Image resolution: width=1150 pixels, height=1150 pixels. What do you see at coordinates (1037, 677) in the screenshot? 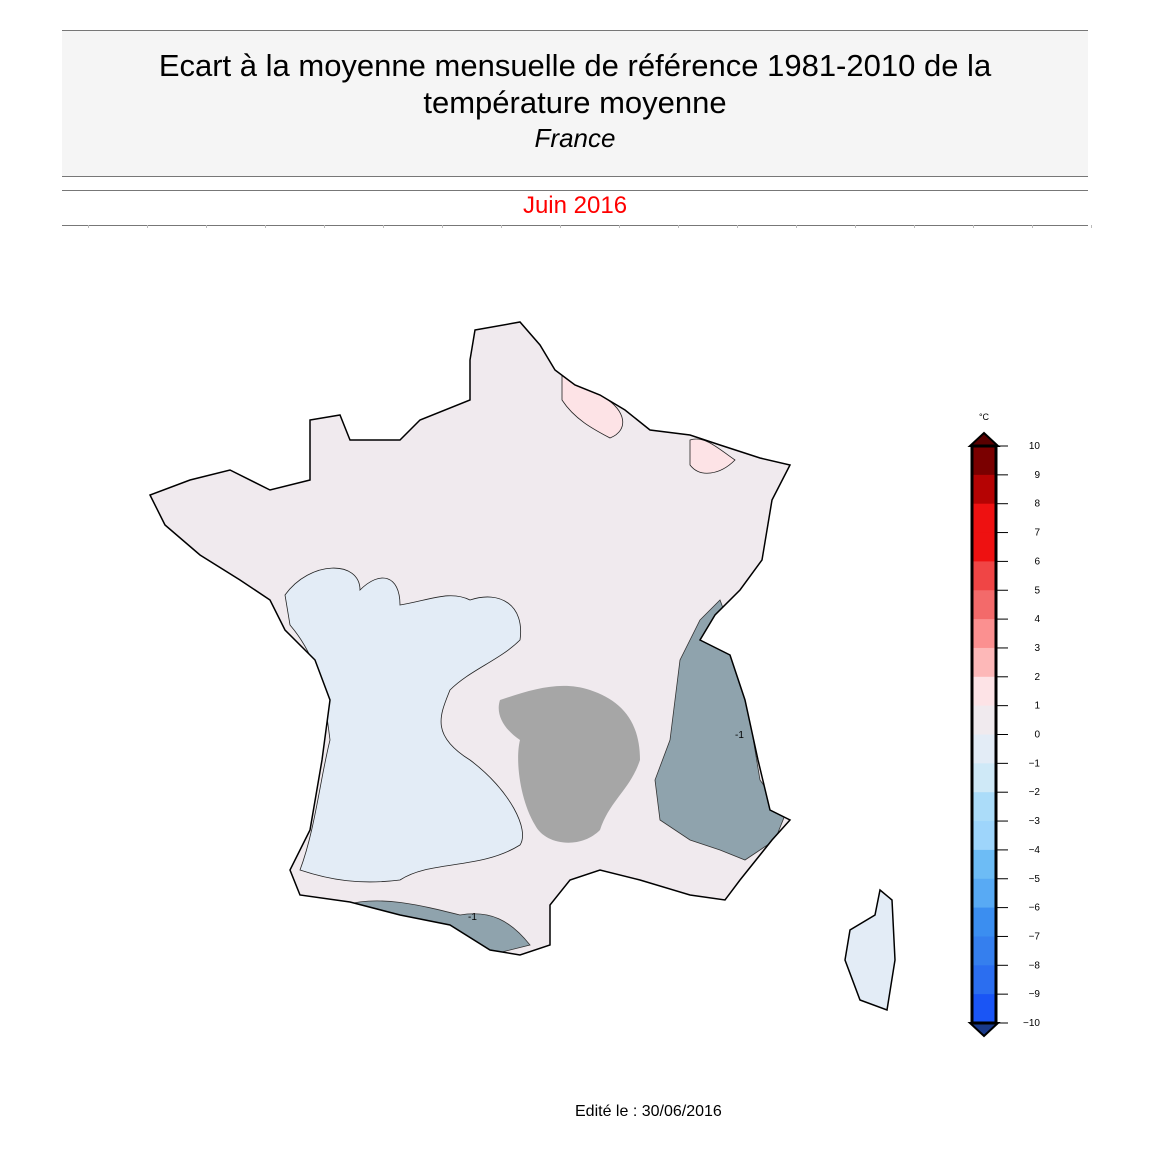
I see `colorbar-tick-label: 2` at bounding box center [1037, 677].